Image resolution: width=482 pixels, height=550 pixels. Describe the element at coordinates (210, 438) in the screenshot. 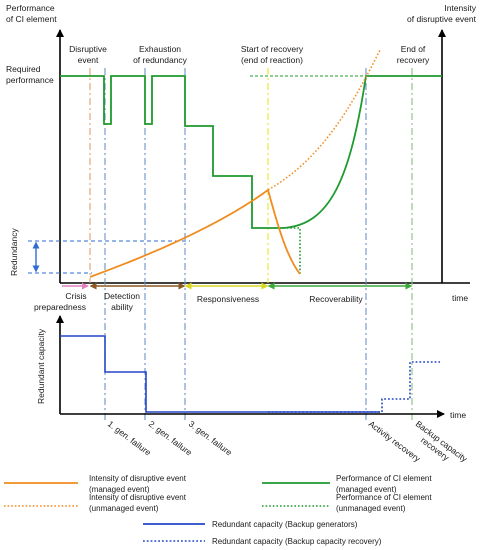

I see `tick-gen3: 3. gen. failure` at that location.